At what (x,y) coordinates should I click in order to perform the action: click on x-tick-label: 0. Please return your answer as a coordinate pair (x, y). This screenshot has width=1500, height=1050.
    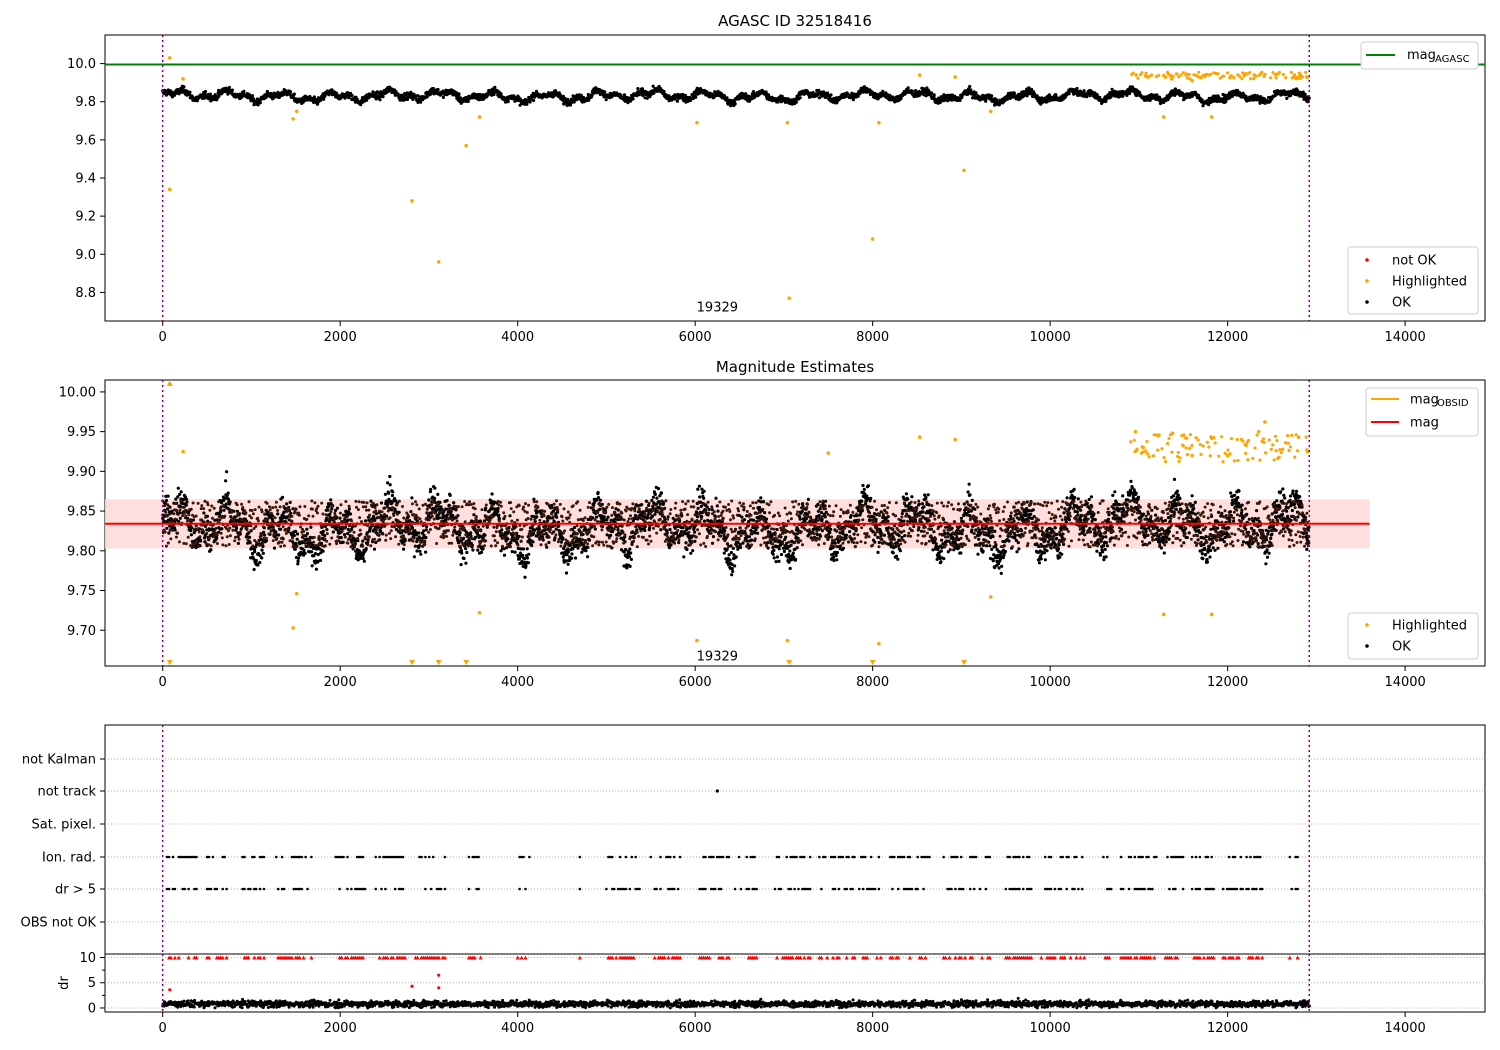
    Looking at the image, I should click on (163, 337).